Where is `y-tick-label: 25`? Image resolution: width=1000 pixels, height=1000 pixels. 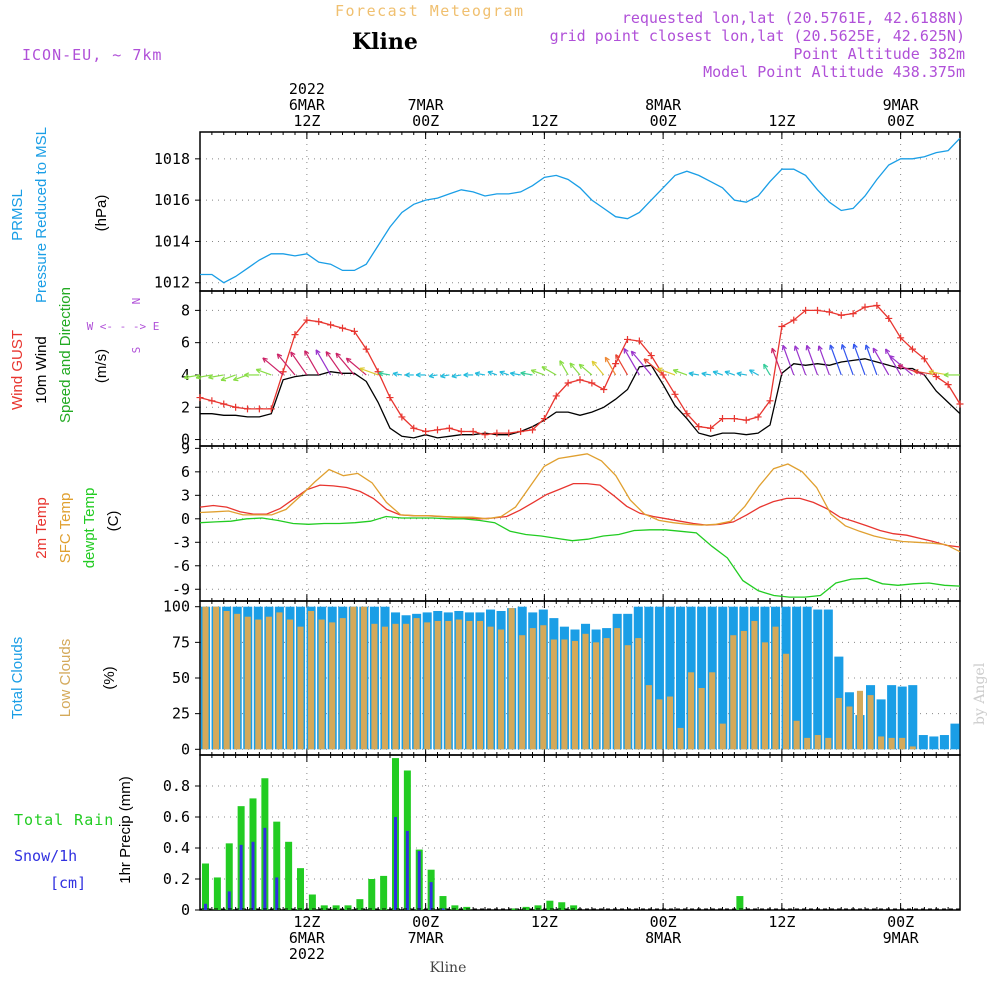
y-tick-label: 25 is located at coordinates (181, 714).